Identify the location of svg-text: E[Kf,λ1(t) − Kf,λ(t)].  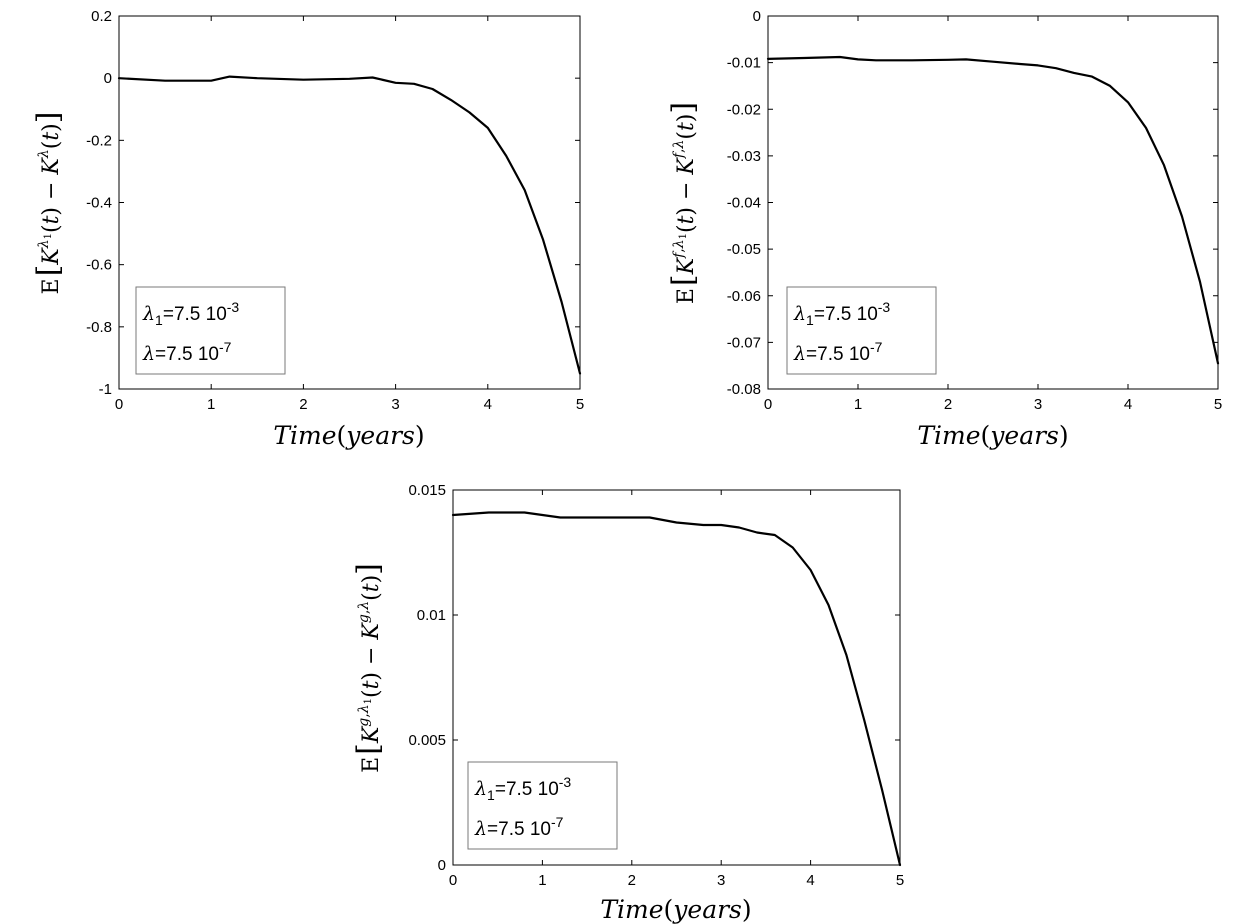
(683, 203).